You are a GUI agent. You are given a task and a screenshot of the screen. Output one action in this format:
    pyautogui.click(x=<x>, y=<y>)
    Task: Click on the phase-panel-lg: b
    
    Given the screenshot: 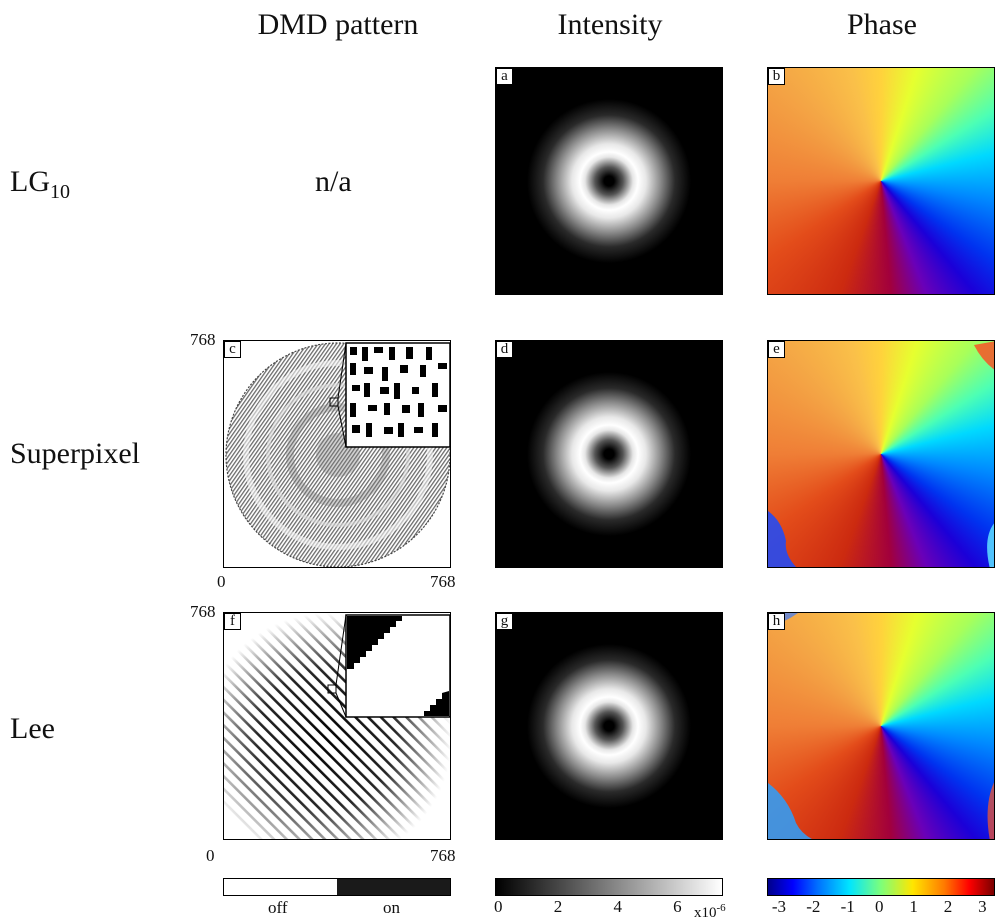 What is the action you would take?
    pyautogui.click(x=881, y=181)
    